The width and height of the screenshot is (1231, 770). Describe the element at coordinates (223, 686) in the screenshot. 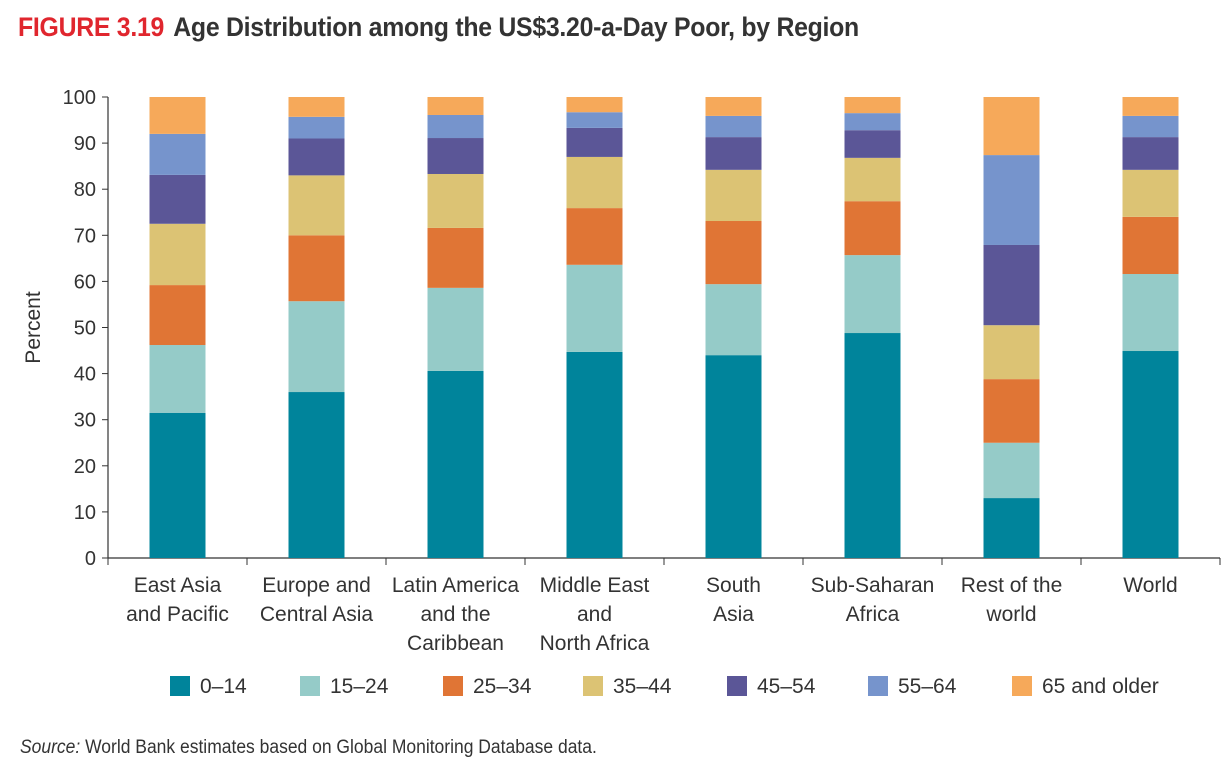

I see `legend-label: 0–14` at that location.